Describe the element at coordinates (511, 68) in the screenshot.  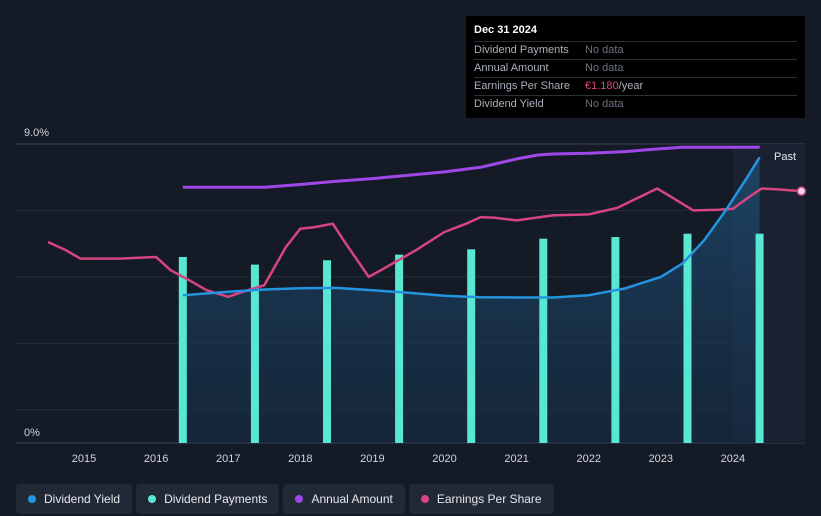
I see `tooltip-label: Annual Amount` at that location.